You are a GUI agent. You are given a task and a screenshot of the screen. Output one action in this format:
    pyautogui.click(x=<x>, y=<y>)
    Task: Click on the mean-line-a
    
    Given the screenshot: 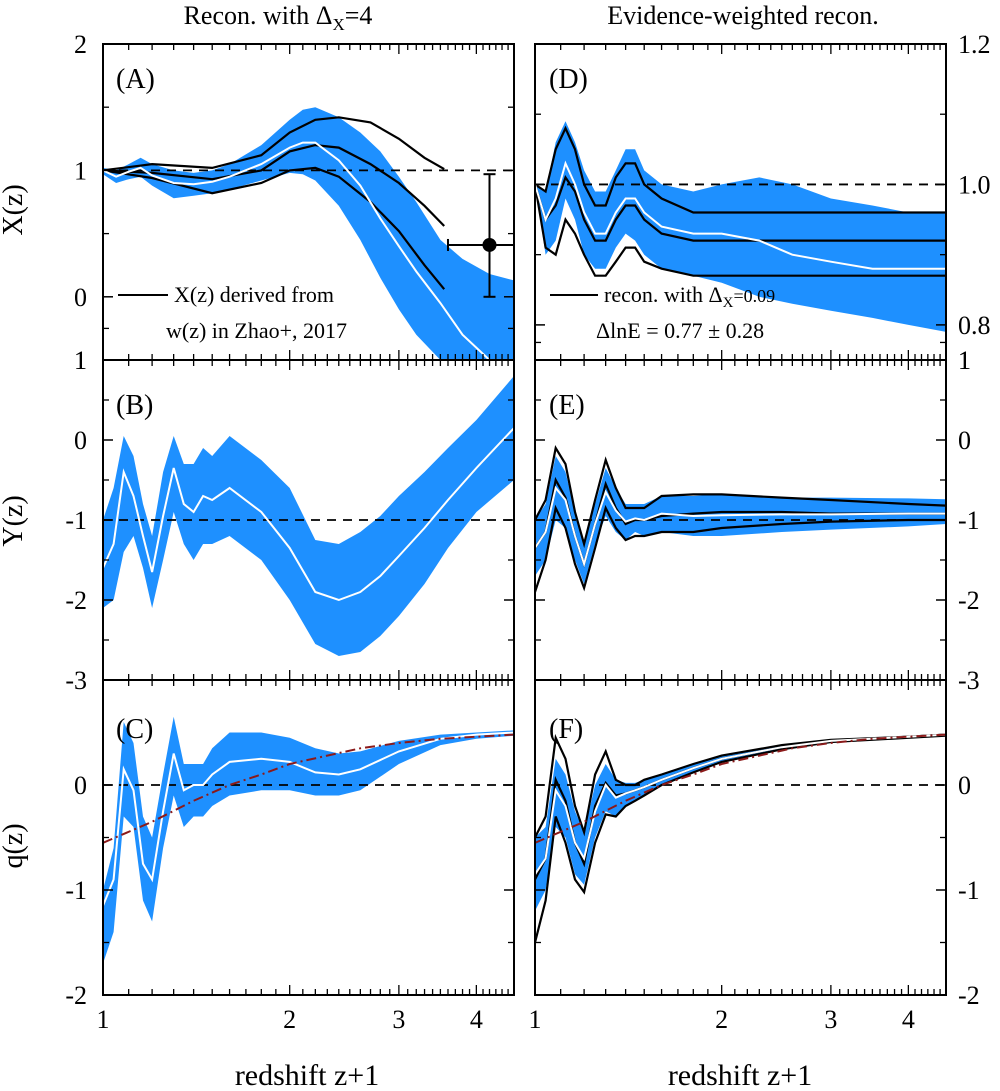 What is the action you would take?
    pyautogui.click(x=297, y=250)
    